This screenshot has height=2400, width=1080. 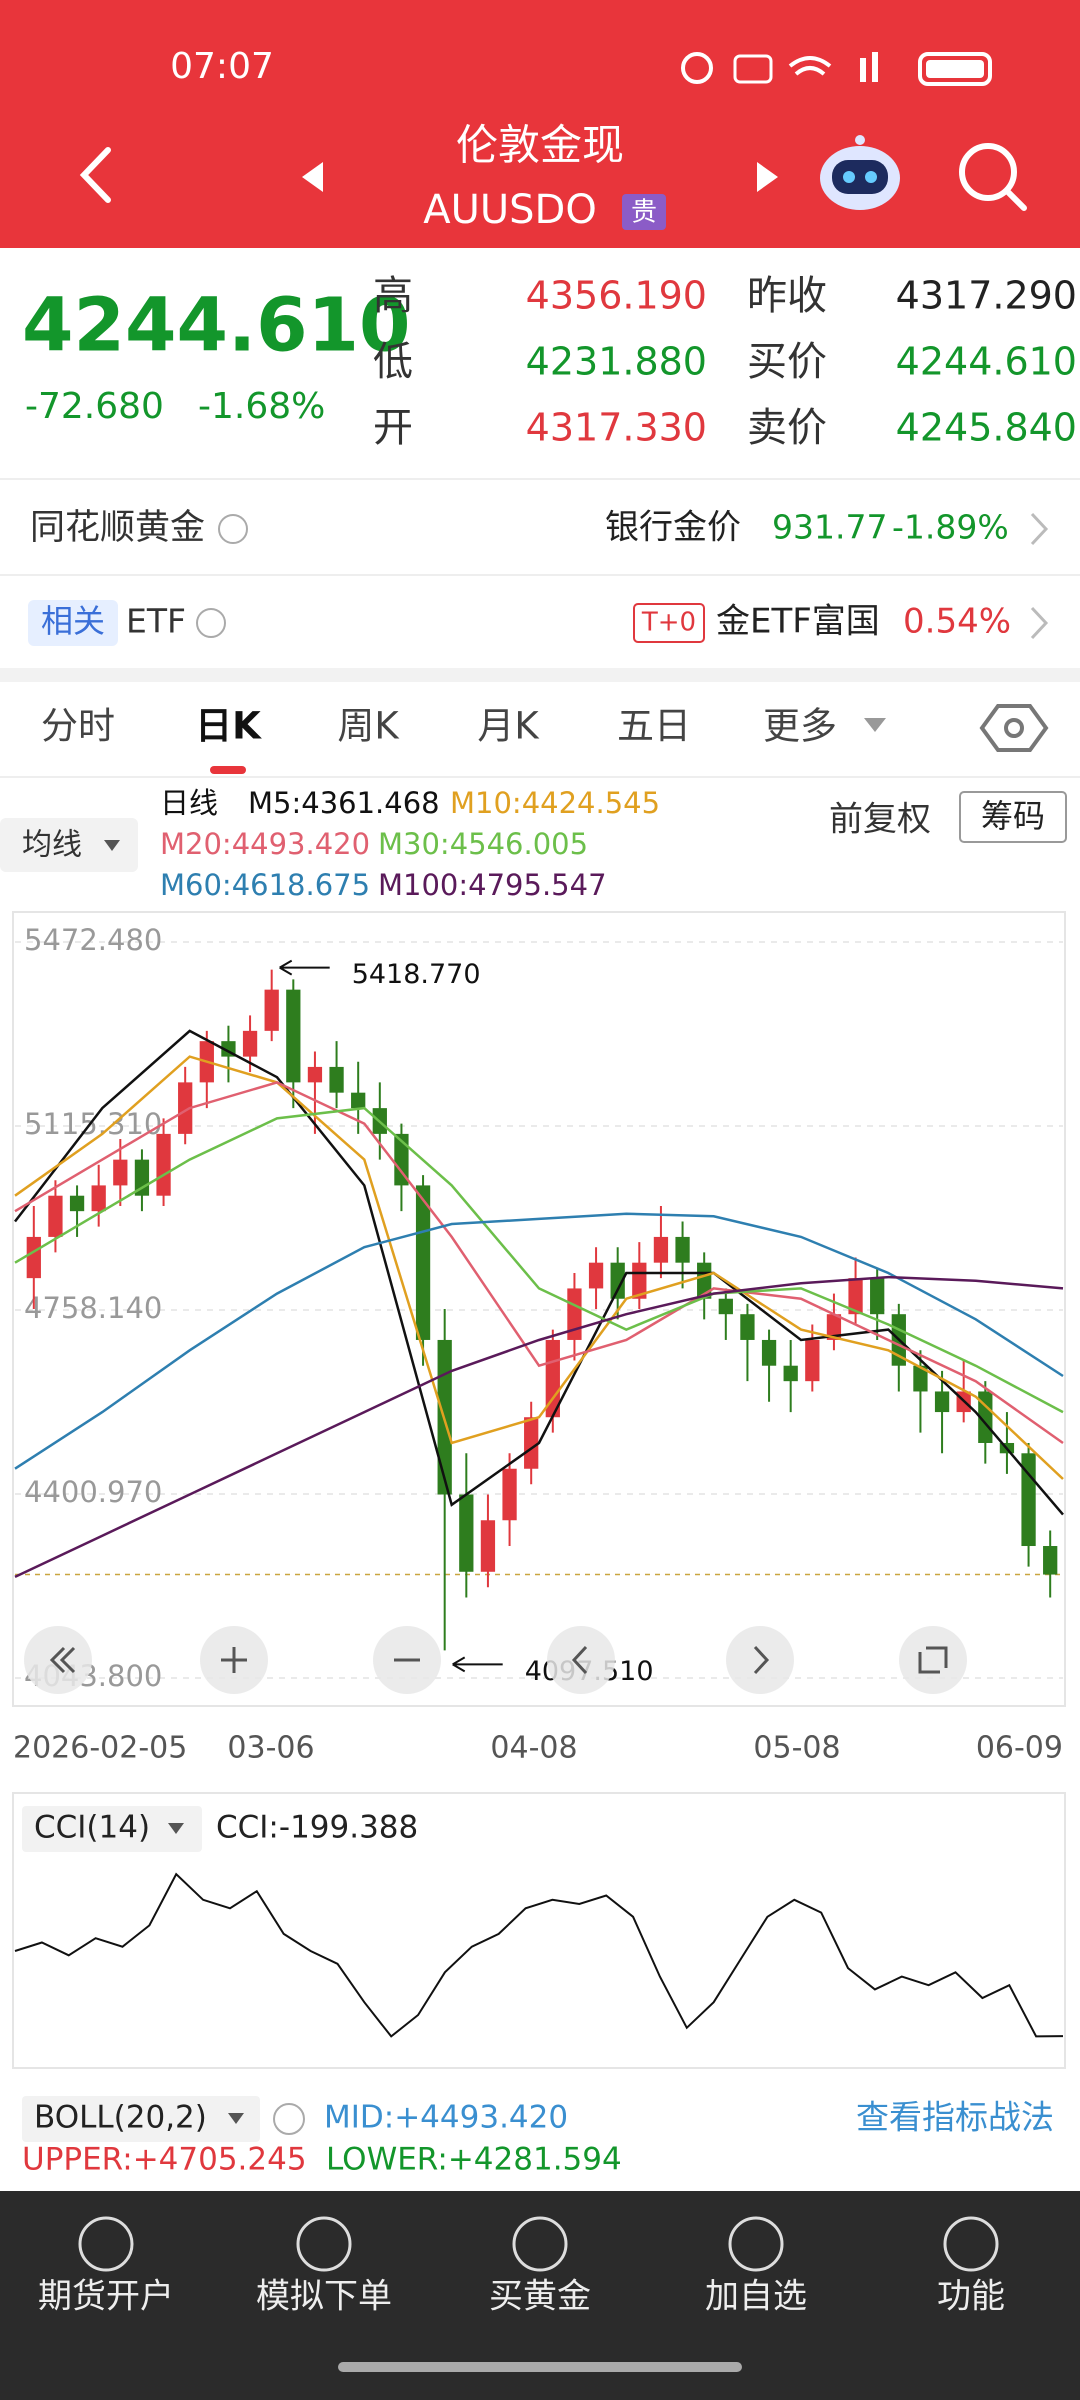 I want to click on y-tick-label: 5472.480, so click(x=93, y=940).